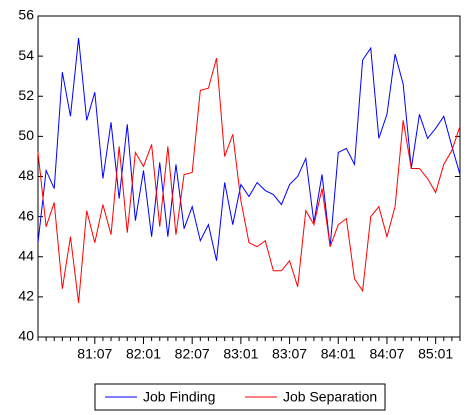 This screenshot has width=471, height=415. Describe the element at coordinates (192, 354) in the screenshot. I see `x-tick-label: 82:07` at that location.